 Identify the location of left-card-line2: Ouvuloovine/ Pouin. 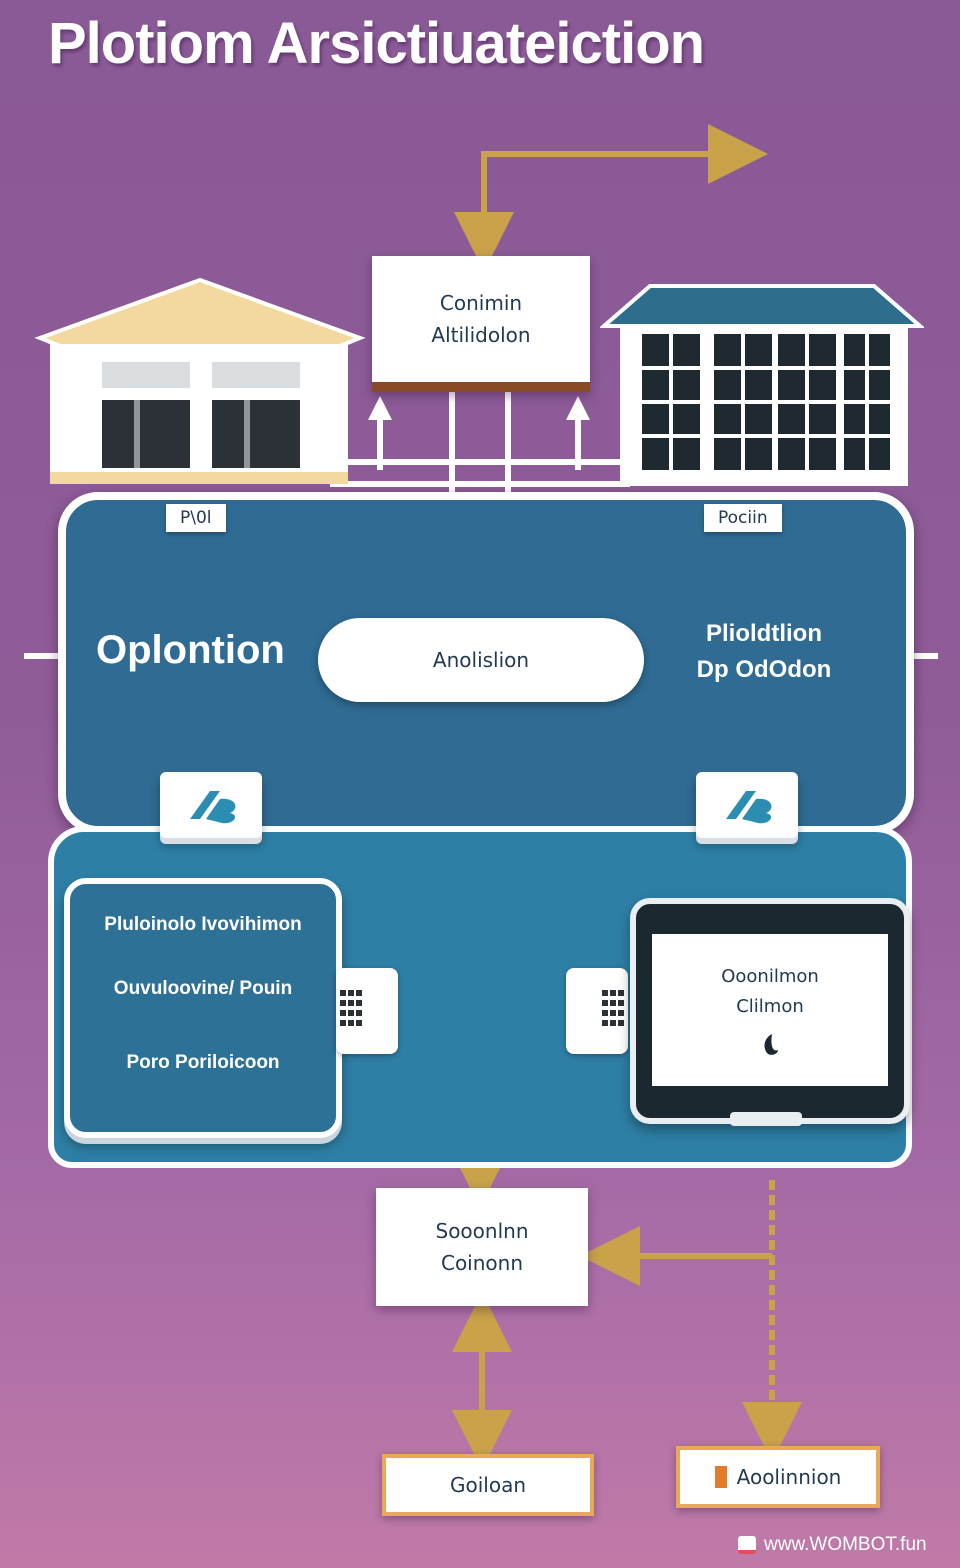
(203, 988).